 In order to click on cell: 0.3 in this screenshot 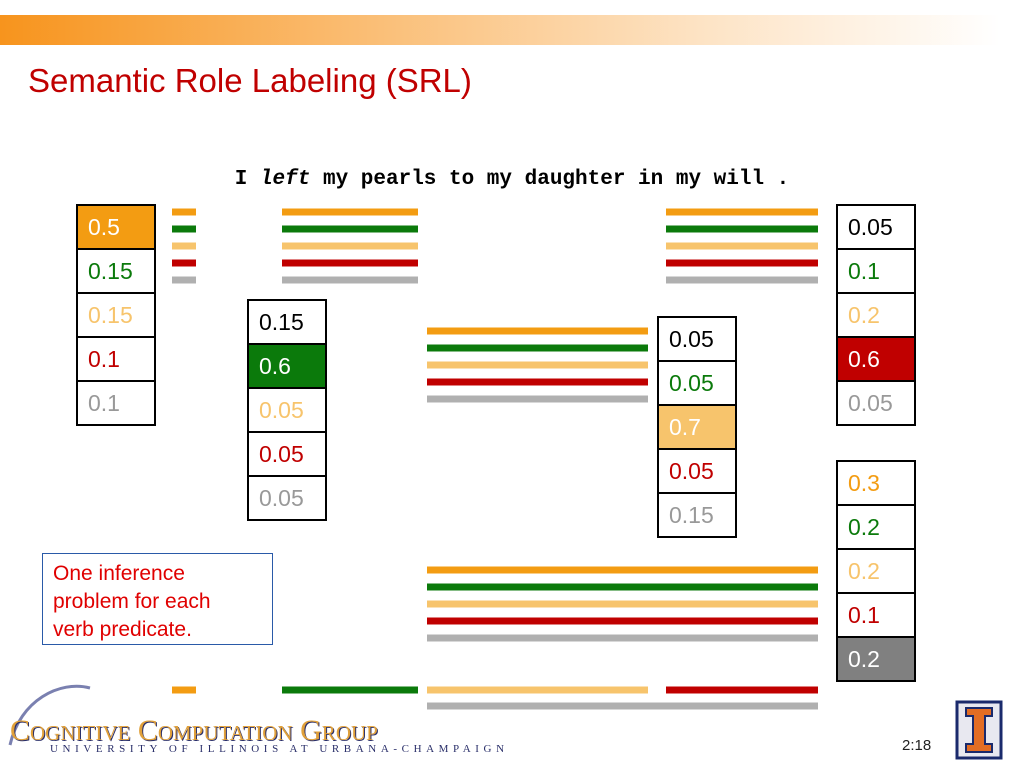, I will do `click(864, 483)`.